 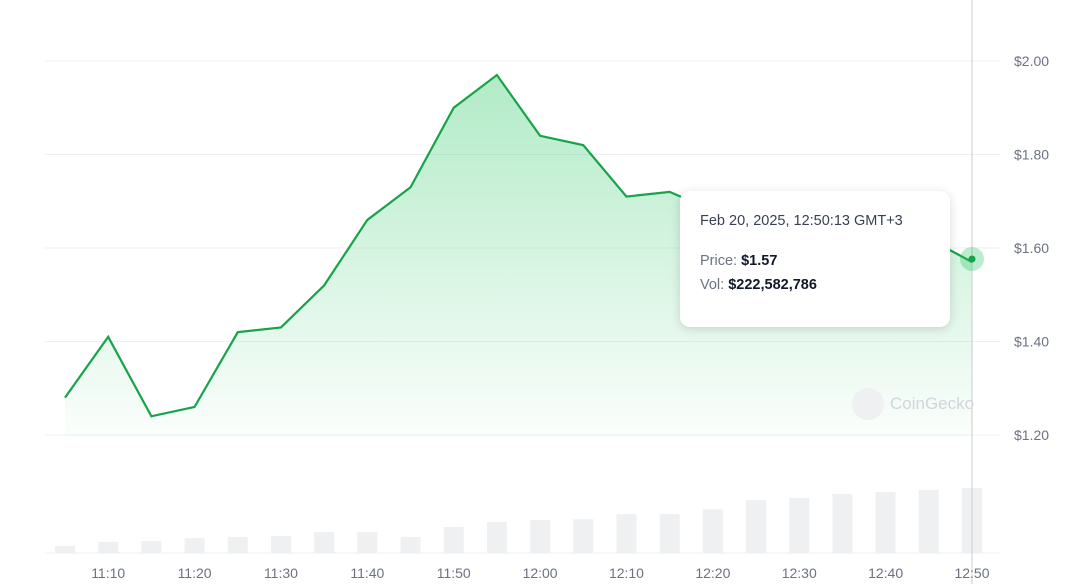 I want to click on x-tick-label: 11:20, so click(x=195, y=573).